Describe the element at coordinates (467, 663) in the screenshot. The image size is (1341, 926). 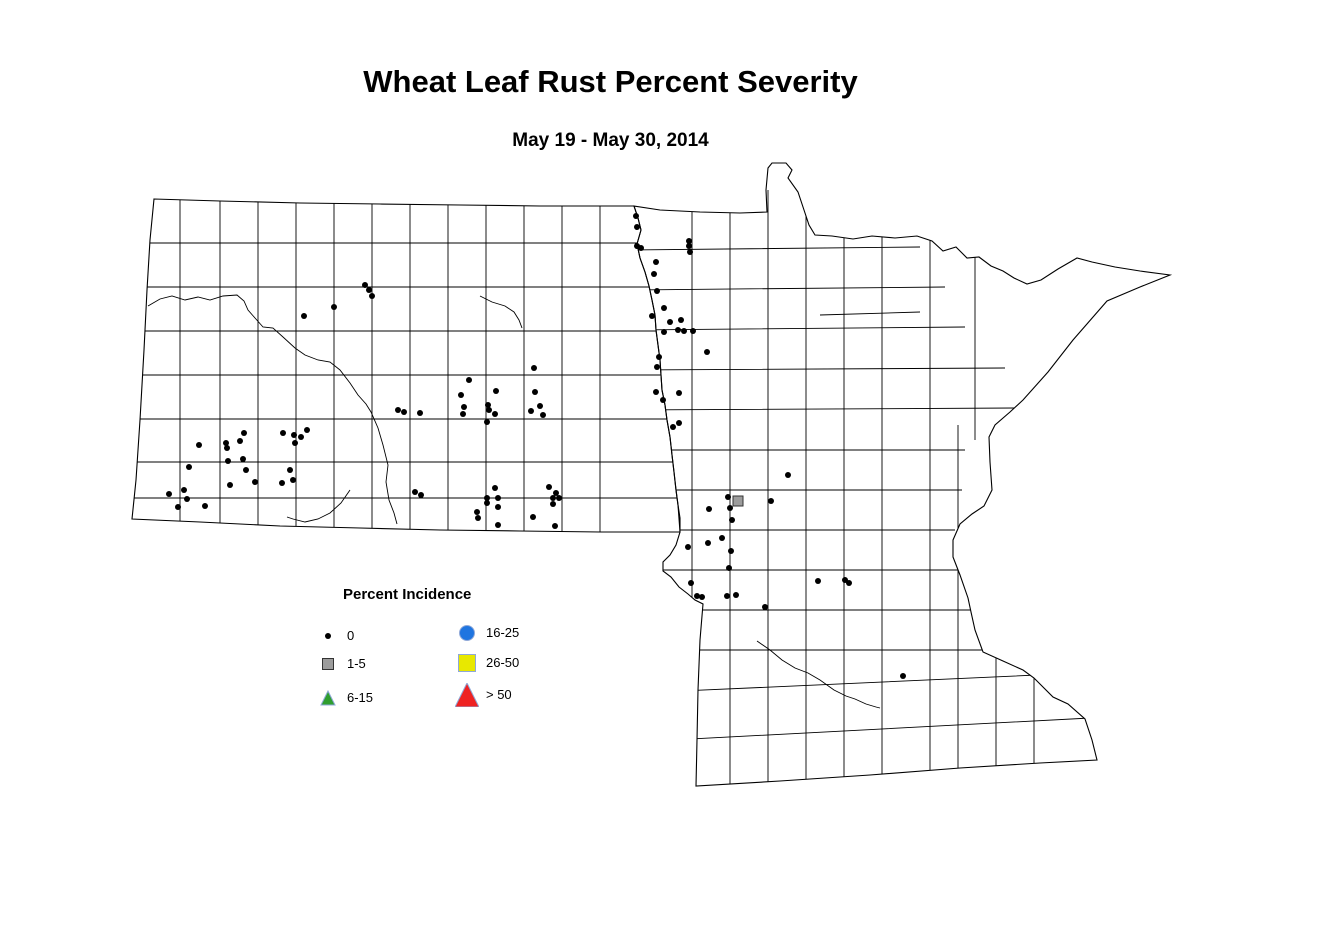
I see `incidence-26-50-square-icon` at that location.